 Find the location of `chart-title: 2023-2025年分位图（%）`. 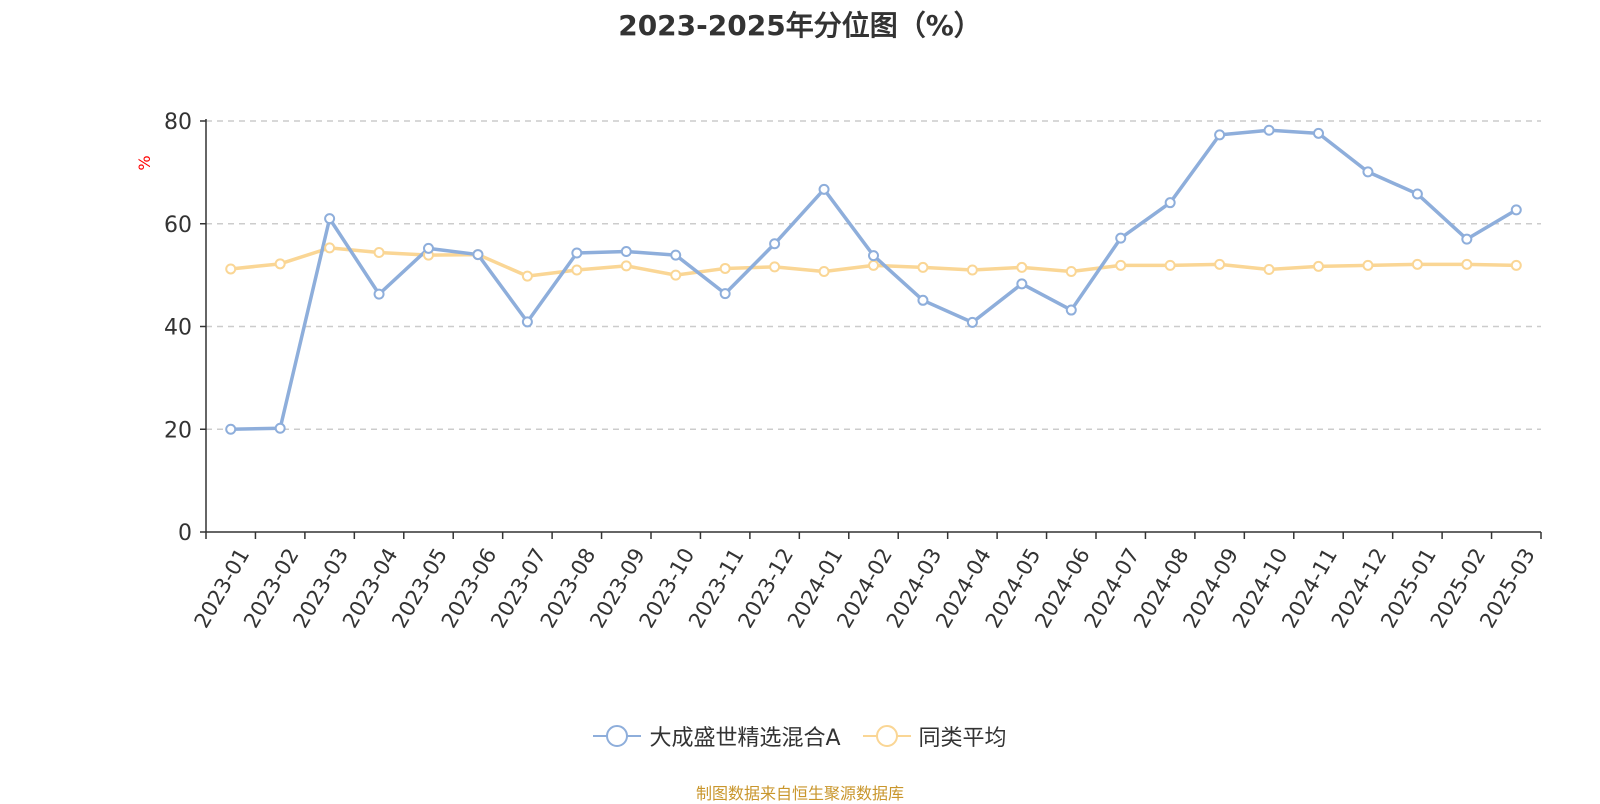

chart-title: 2023-2025年分位图（%） is located at coordinates (800, 25).